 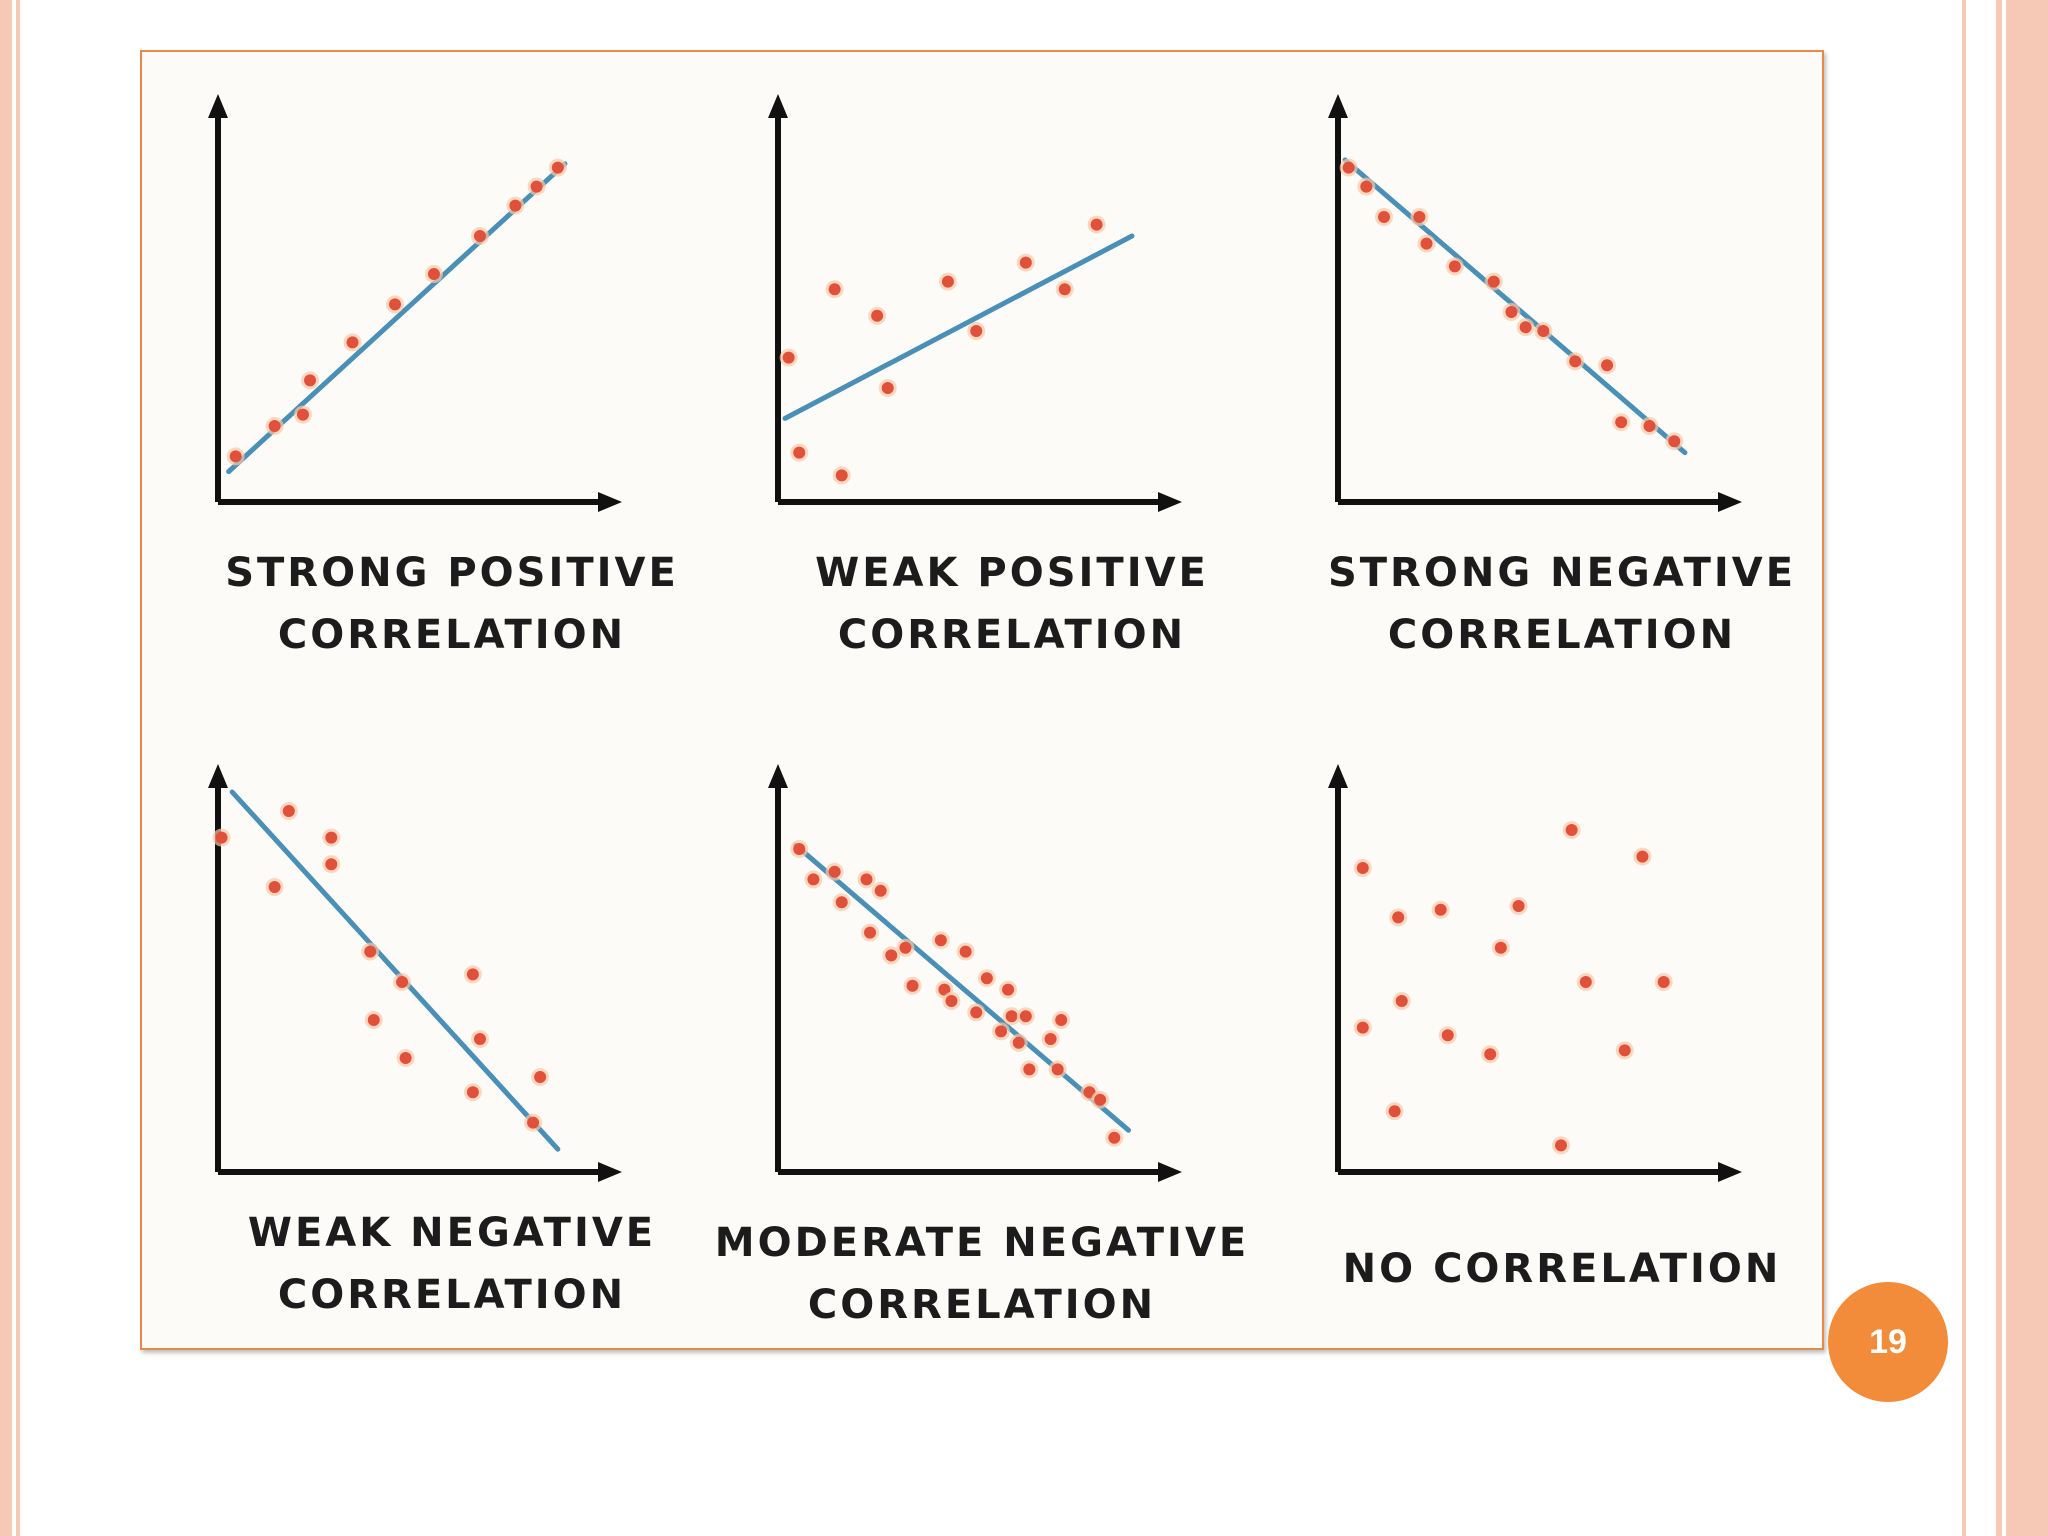 What do you see at coordinates (982, 1274) in the screenshot?
I see `caption-moderate-negative: MODERATE NEGATIVE CORRELATION` at bounding box center [982, 1274].